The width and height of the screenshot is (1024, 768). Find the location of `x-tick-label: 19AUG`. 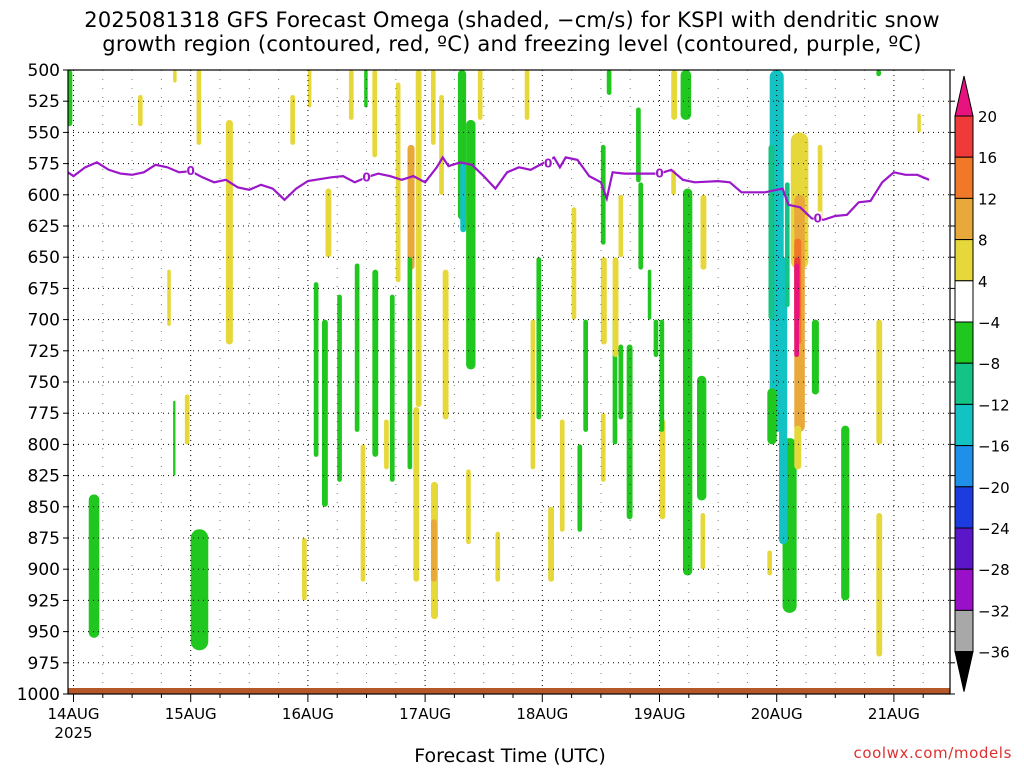

x-tick-label: 19AUG is located at coordinates (660, 714).